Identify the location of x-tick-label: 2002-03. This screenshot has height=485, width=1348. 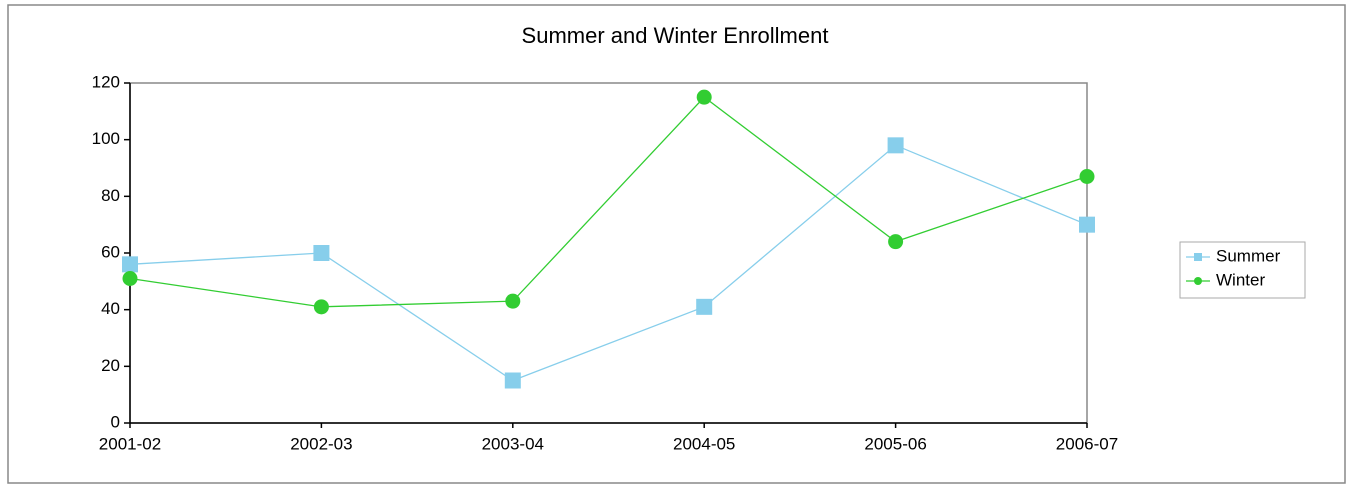
(321, 443).